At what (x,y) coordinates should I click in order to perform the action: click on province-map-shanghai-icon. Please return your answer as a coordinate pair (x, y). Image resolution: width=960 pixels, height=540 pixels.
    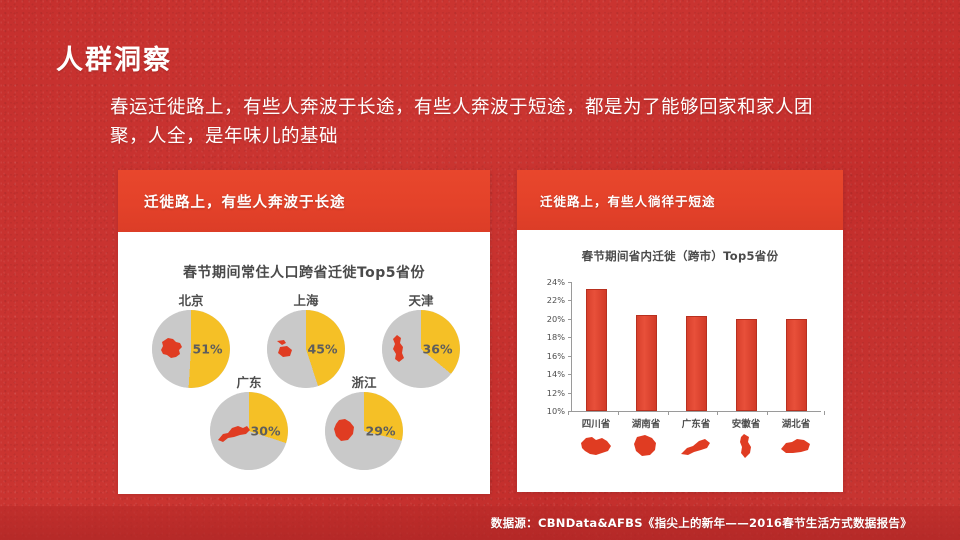
    Looking at the image, I should click on (284, 348).